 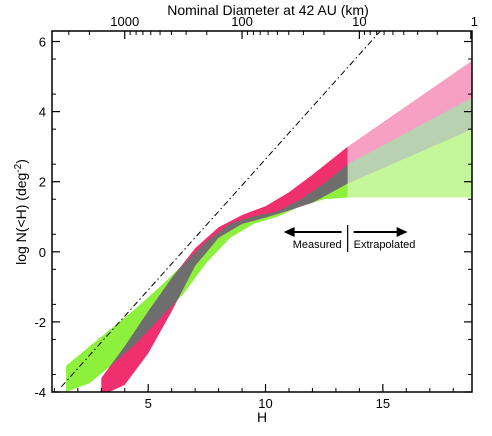 I want to click on measured-arrow-head, so click(x=289, y=232).